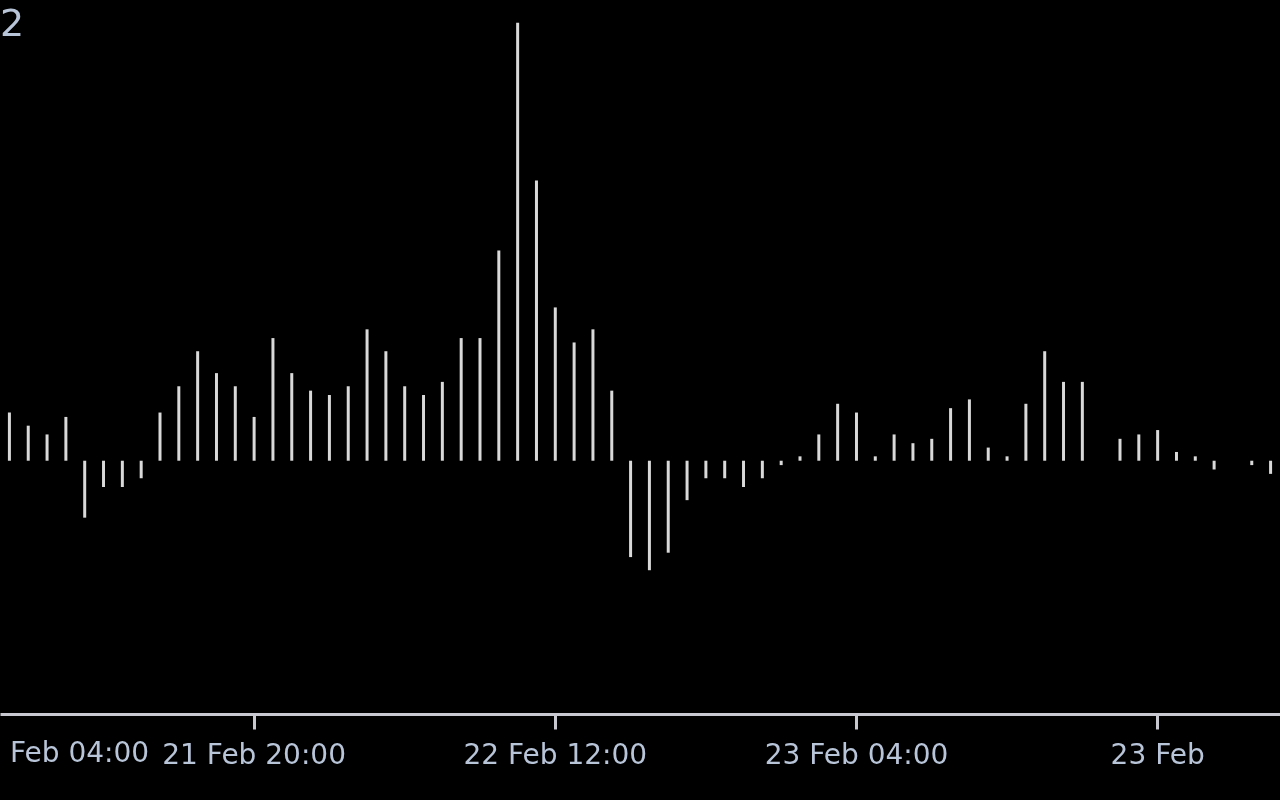 This screenshot has height=800, width=1280. I want to click on x-tick-label: 23 Feb, so click(1157, 754).